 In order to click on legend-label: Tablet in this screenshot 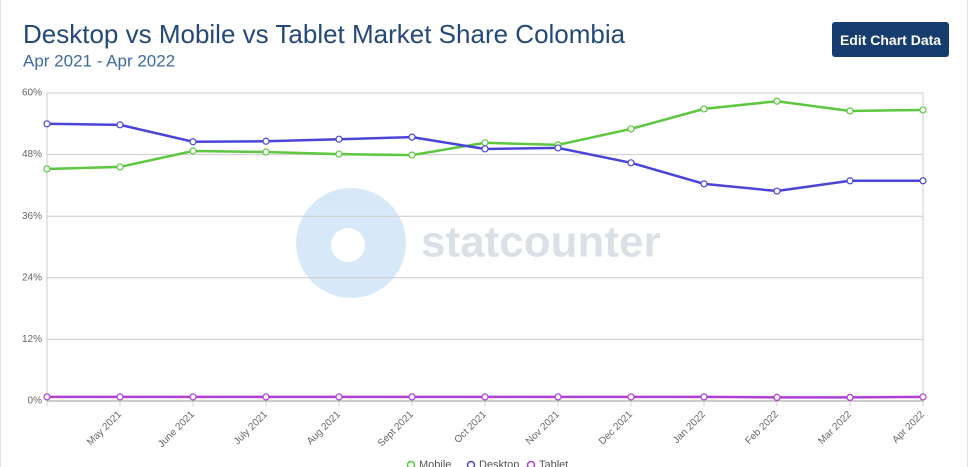, I will do `click(553, 463)`.